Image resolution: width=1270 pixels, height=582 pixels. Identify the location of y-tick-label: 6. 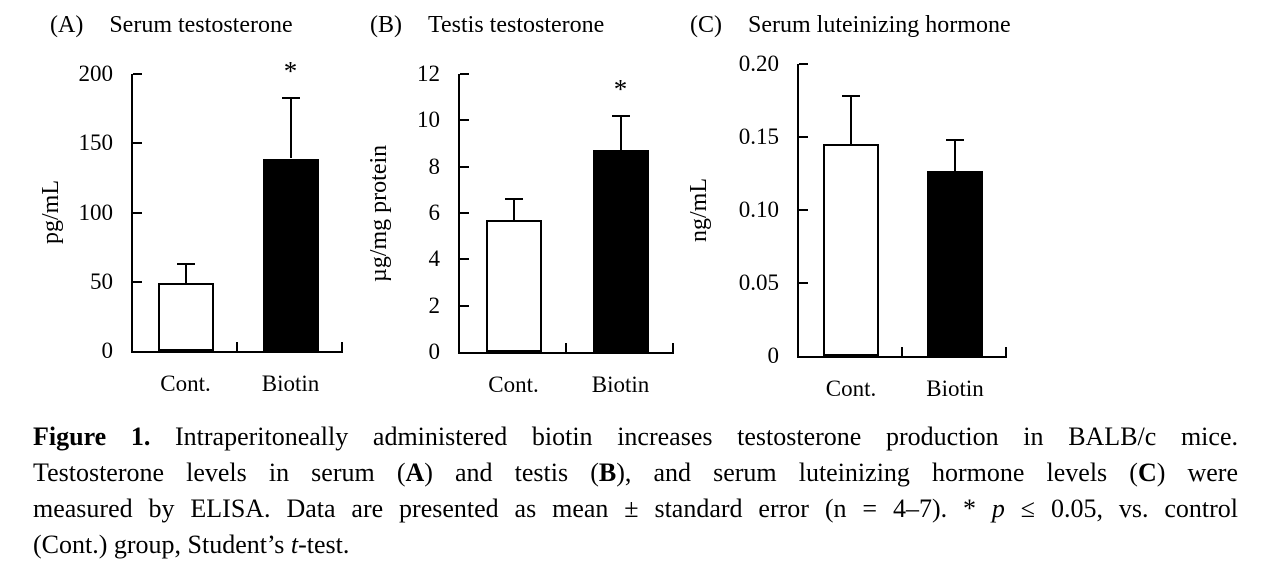
(434, 212).